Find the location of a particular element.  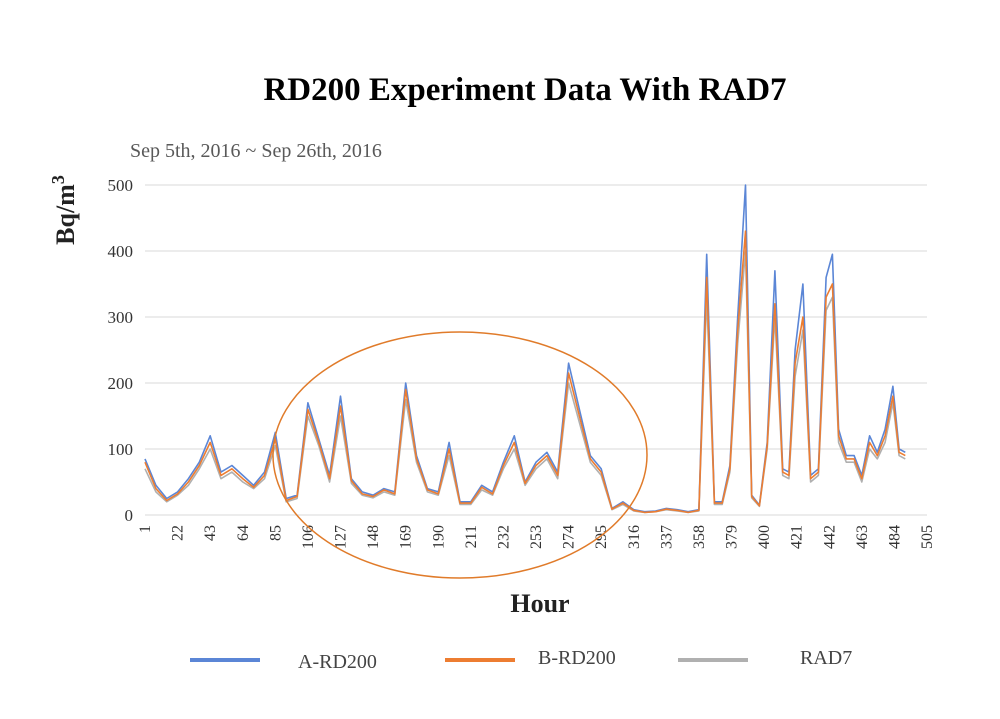

x-tick-label: 190 is located at coordinates (438, 537).